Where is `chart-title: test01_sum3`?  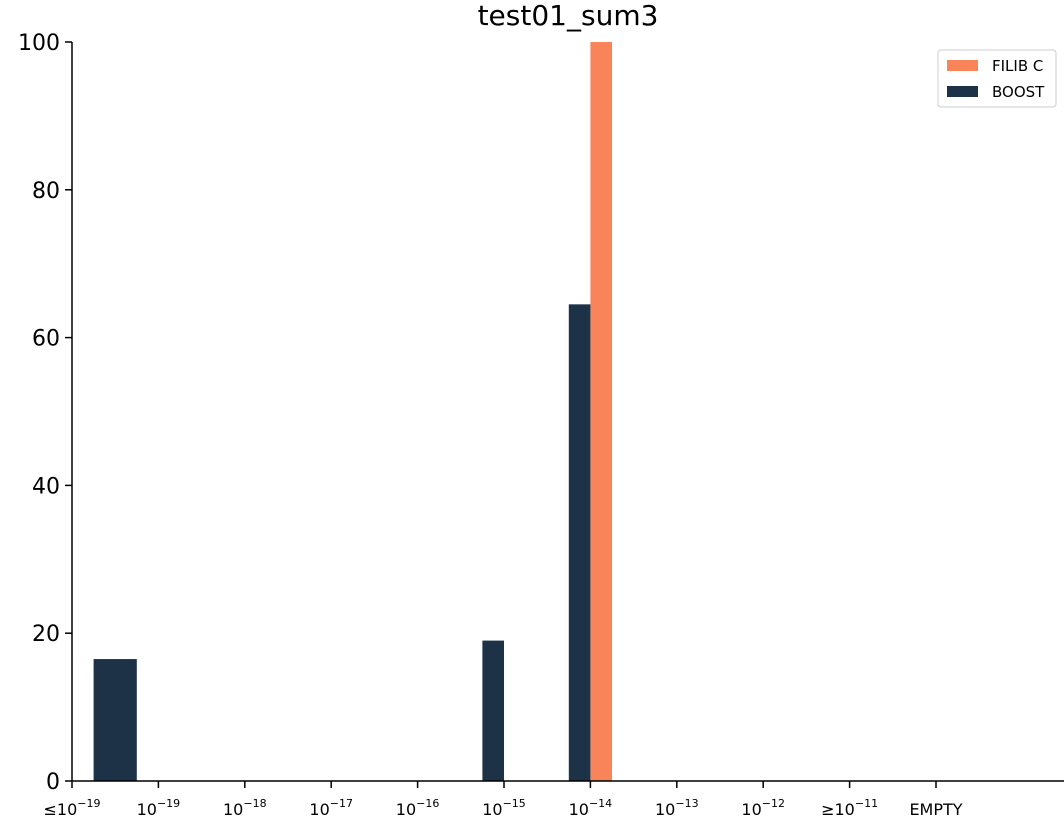
chart-title: test01_sum3 is located at coordinates (568, 16).